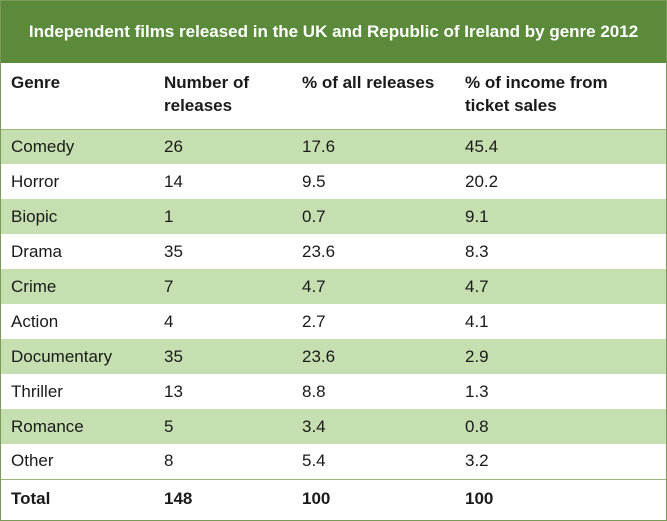  I want to click on cell-pct-income: 8.3, so click(477, 251).